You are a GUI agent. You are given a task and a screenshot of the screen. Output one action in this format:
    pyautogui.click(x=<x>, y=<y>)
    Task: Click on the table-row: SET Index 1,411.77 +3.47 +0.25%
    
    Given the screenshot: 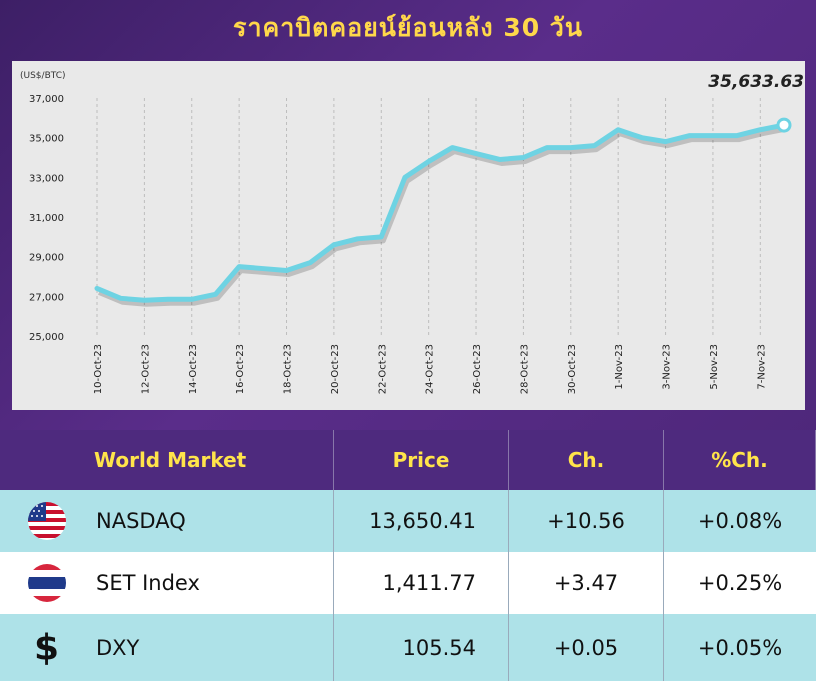 What is the action you would take?
    pyautogui.click(x=408, y=583)
    